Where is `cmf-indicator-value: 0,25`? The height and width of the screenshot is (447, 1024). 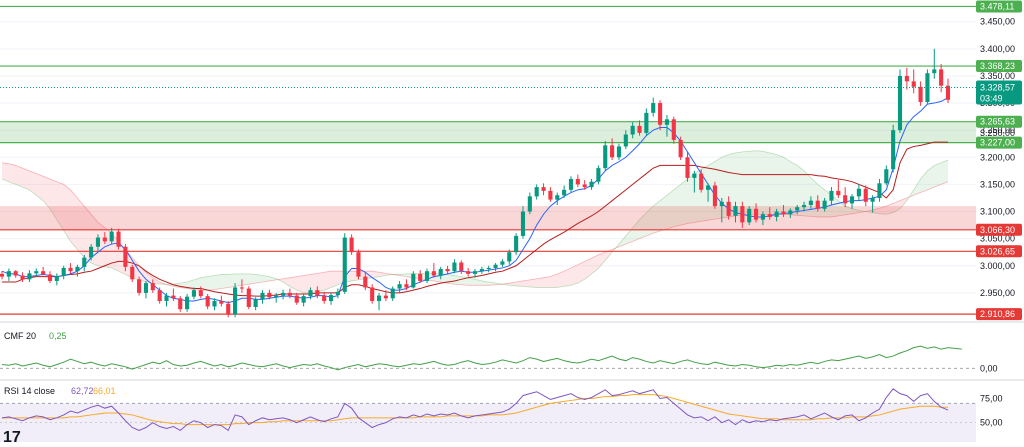 cmf-indicator-value: 0,25 is located at coordinates (58, 336).